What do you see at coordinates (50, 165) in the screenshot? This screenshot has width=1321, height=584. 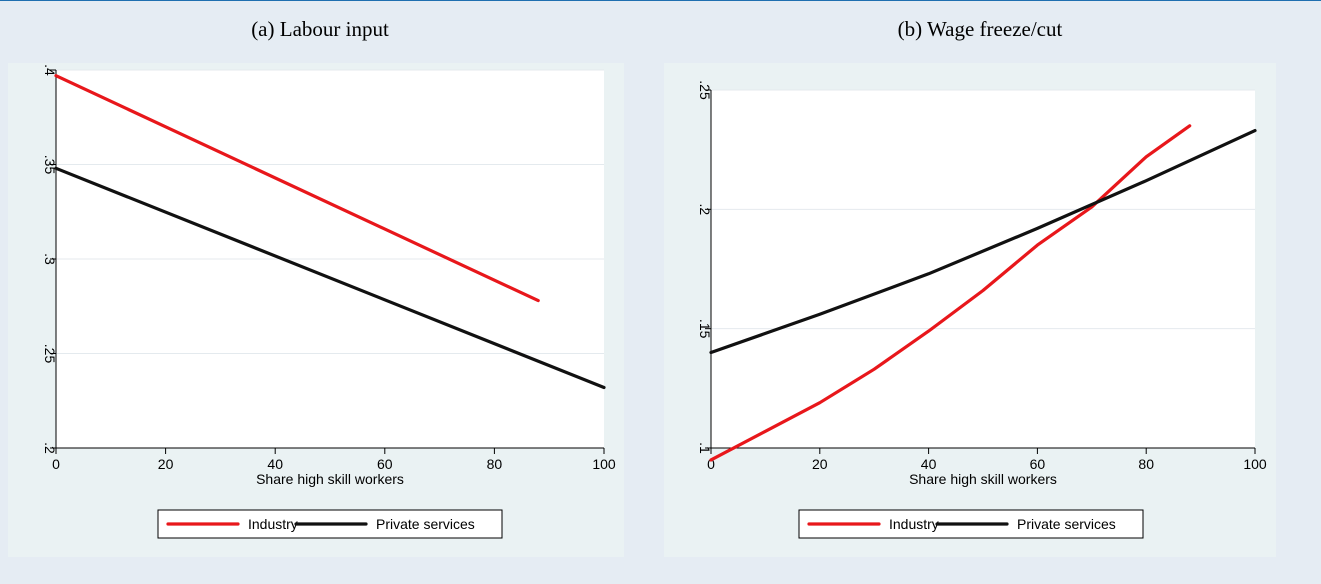 I see `y-tick-label: .35` at bounding box center [50, 165].